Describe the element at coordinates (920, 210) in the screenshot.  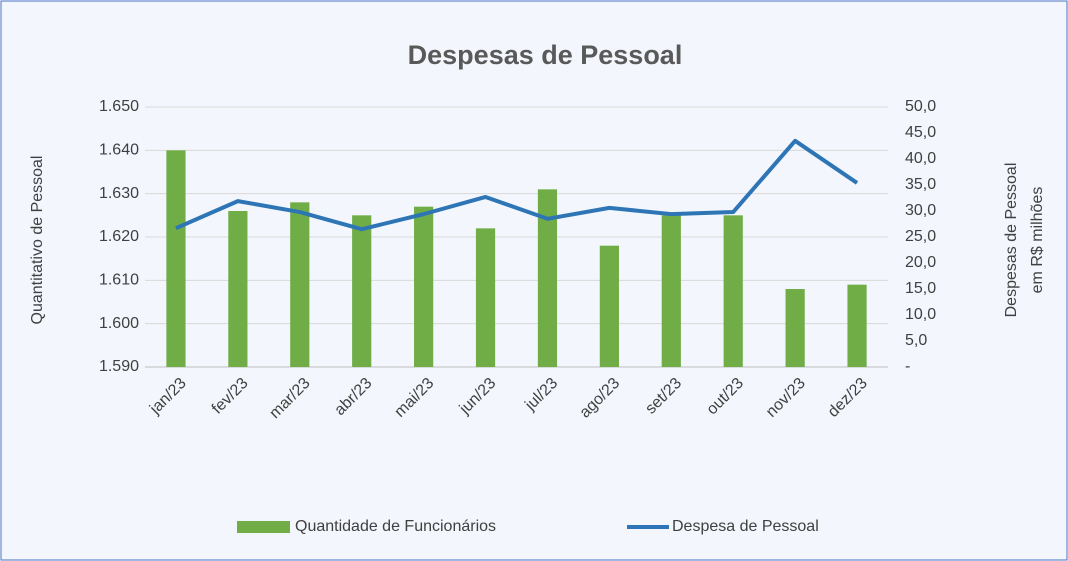
I see `y2-tick-label: 30,0` at that location.